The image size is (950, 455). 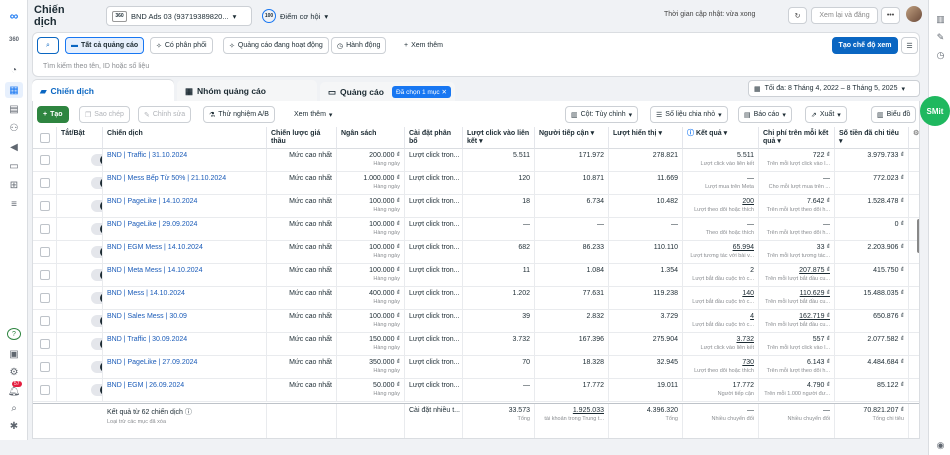 I want to click on menu-icon: ≡, so click(x=14, y=204).